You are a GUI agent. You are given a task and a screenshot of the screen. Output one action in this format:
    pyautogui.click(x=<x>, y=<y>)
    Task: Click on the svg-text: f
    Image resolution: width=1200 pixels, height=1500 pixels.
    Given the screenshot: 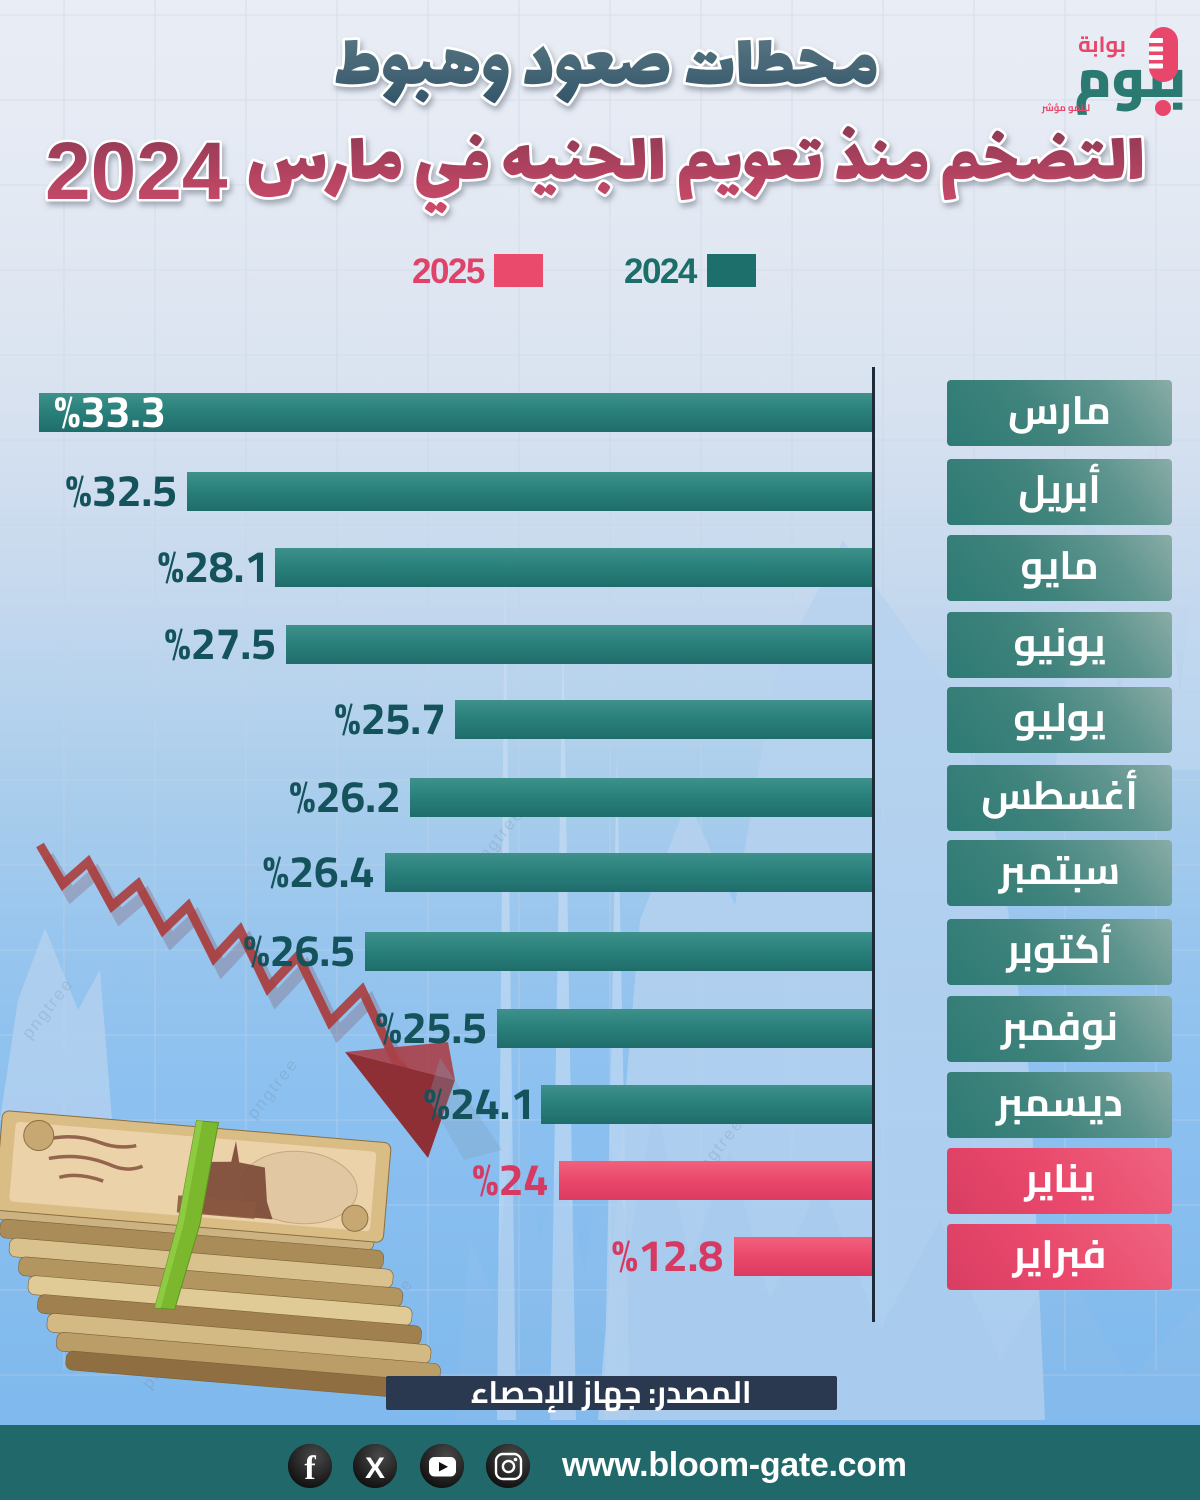 What is the action you would take?
    pyautogui.click(x=310, y=1468)
    